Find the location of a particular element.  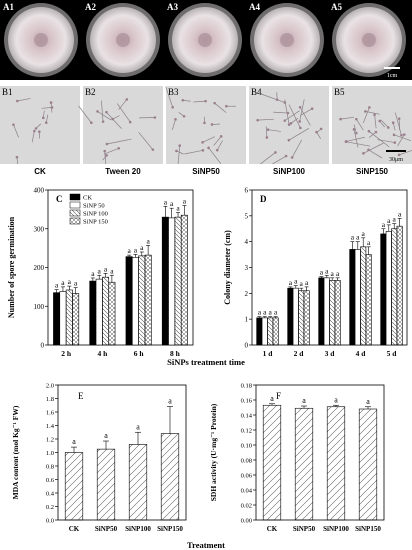

y-tick-label: 1 is located at coordinates (247, 320).